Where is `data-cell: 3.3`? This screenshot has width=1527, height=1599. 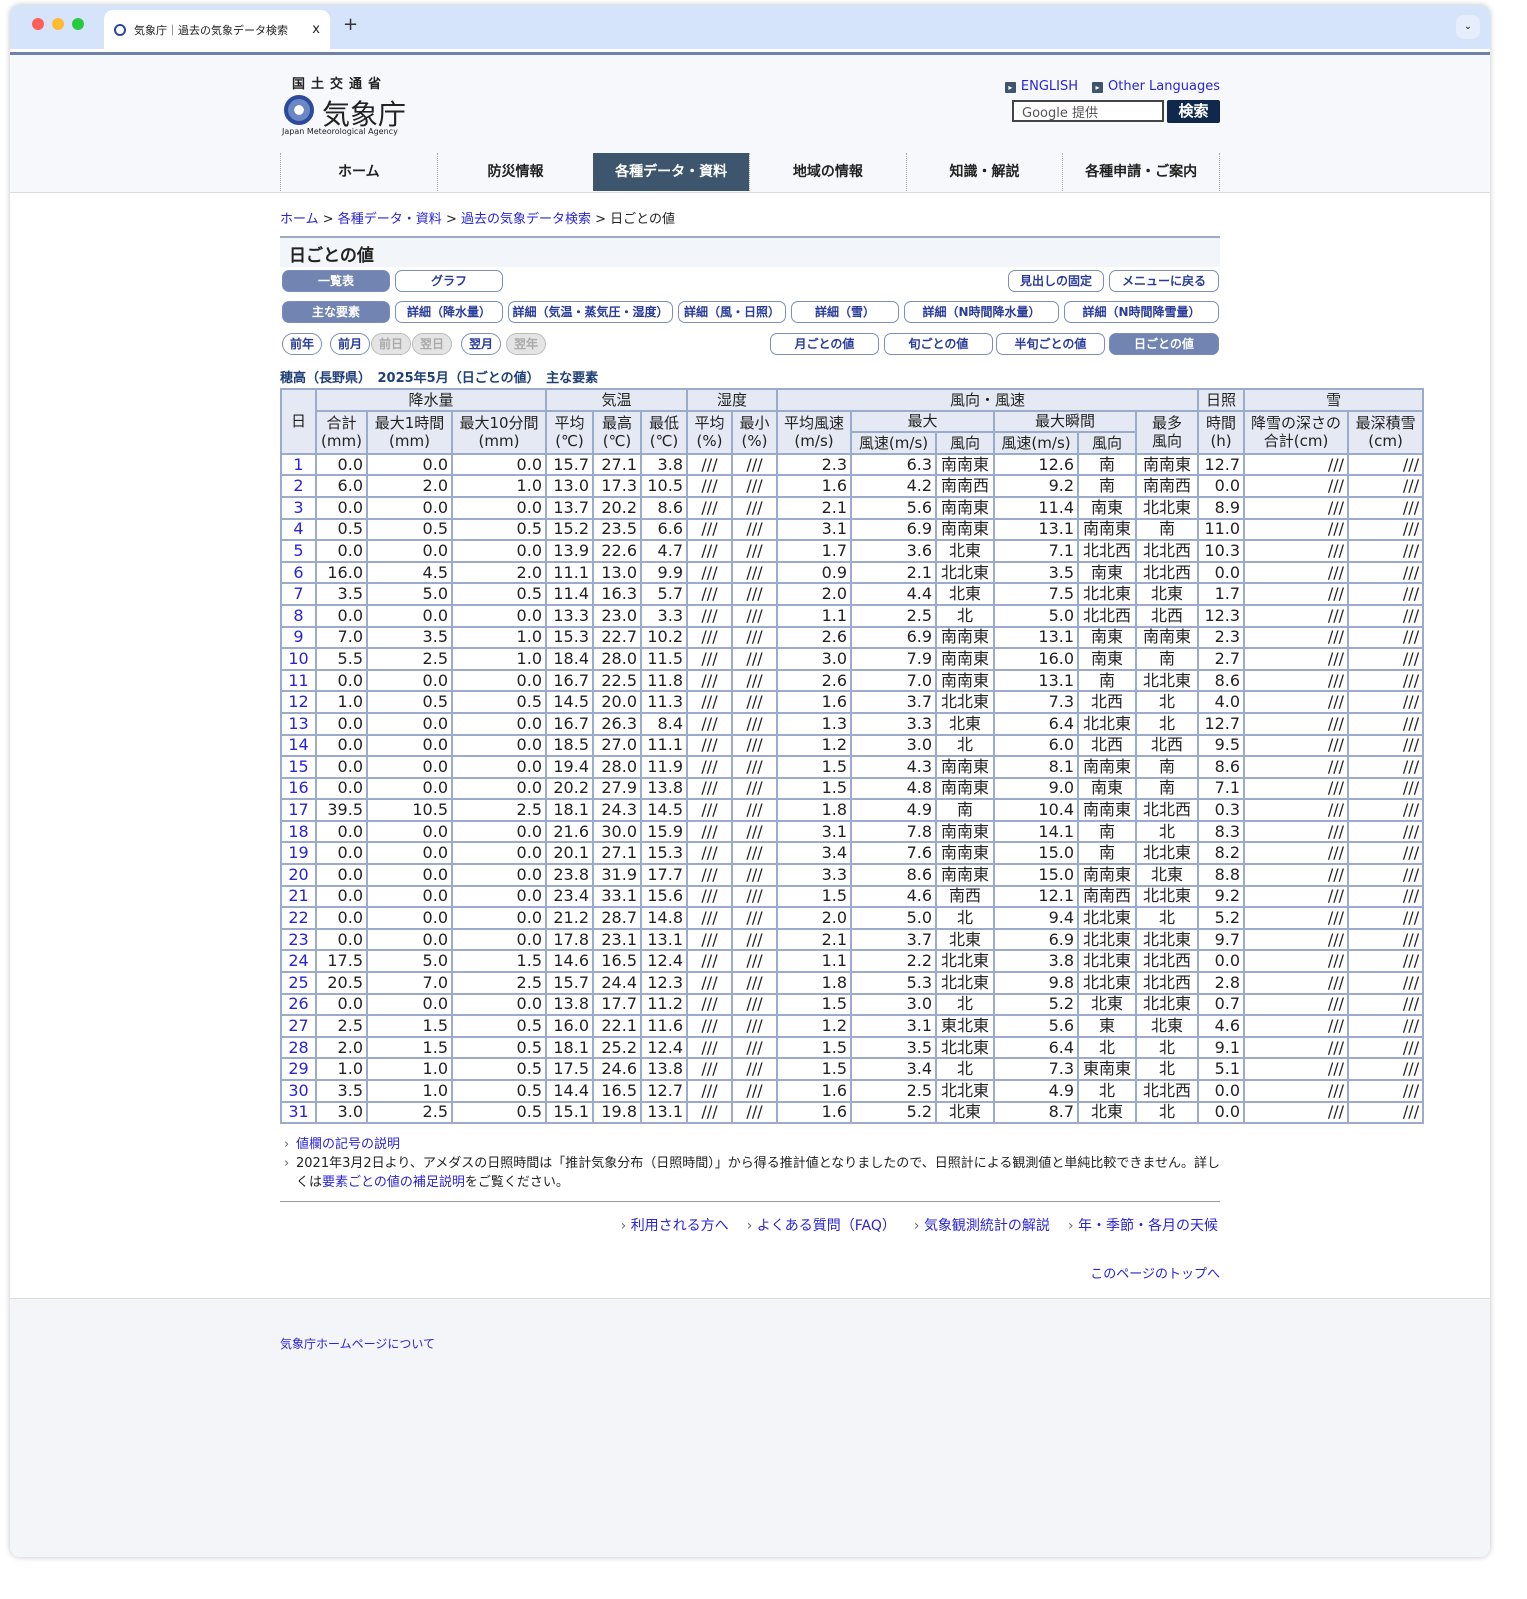
data-cell: 3.3 is located at coordinates (894, 723).